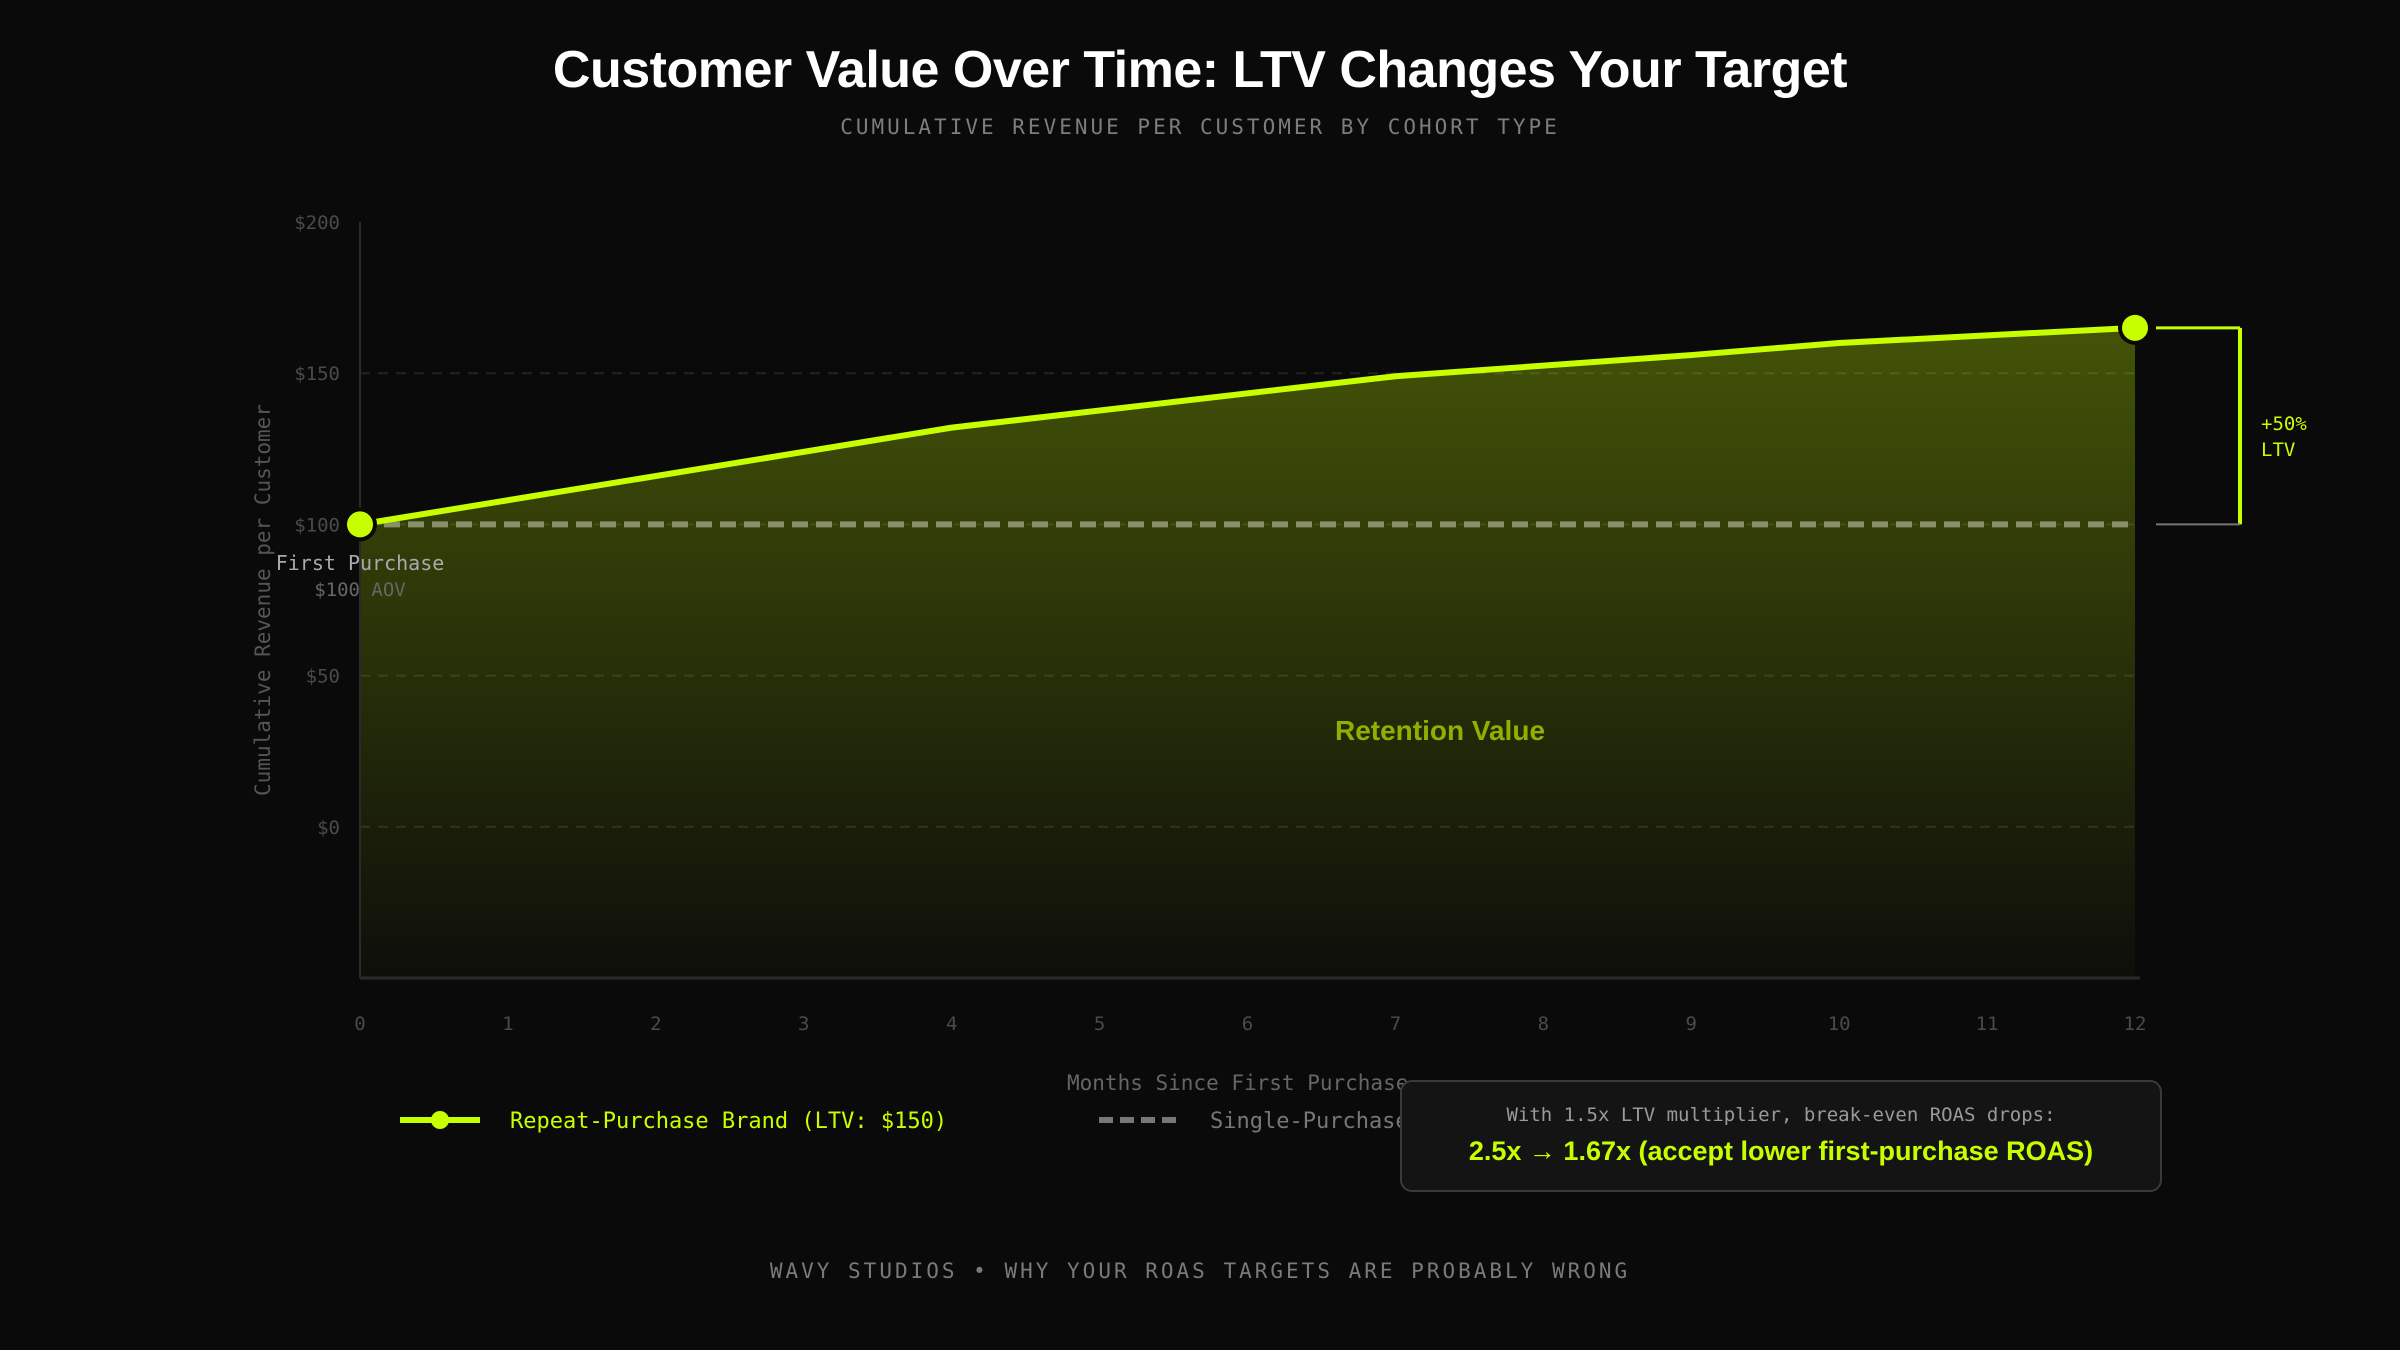 The width and height of the screenshot is (2400, 1350). What do you see at coordinates (1309, 1121) in the screenshot?
I see `legend-label-single: Single-Purchase` at bounding box center [1309, 1121].